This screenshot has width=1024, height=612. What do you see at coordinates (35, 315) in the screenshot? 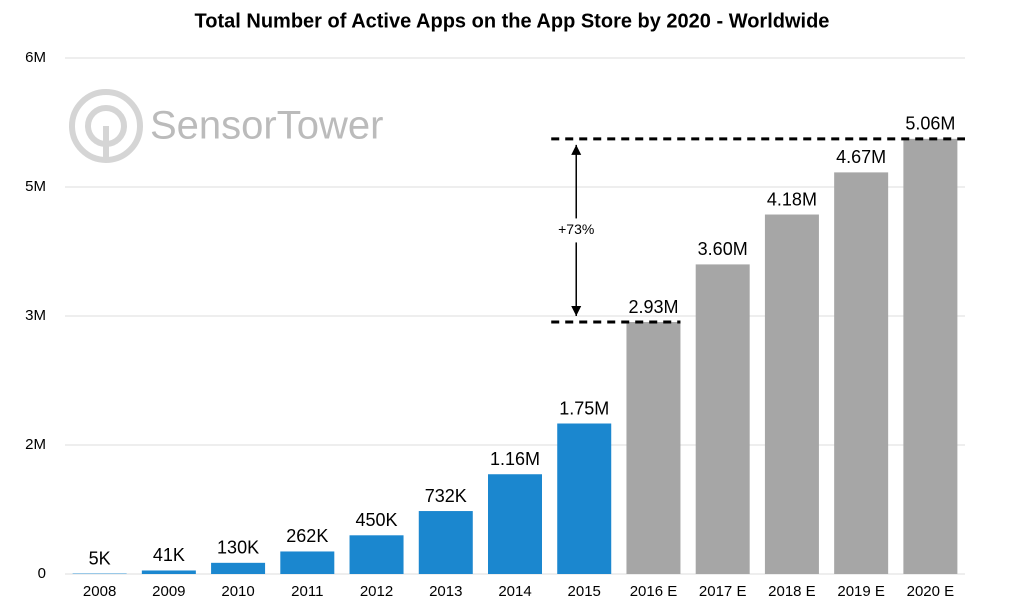
I see `y-tick-label: 3M` at bounding box center [35, 315].